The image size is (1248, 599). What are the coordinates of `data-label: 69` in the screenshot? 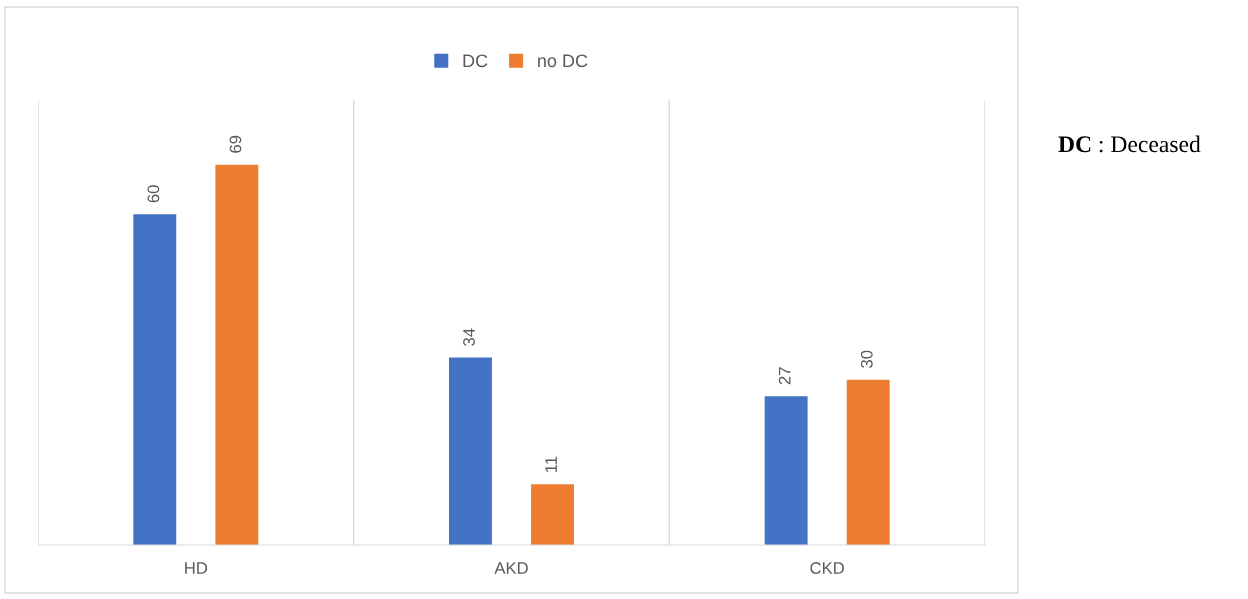 It's located at (235, 144).